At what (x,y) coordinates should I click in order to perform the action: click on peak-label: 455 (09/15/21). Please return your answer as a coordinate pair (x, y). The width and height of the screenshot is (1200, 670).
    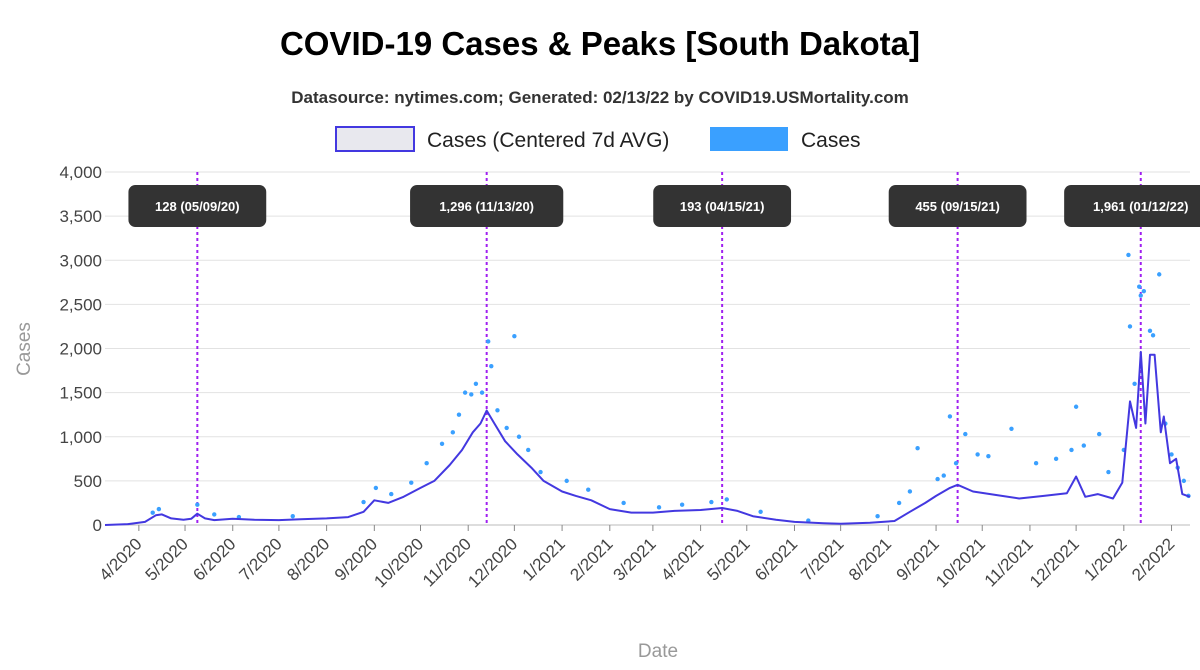
    Looking at the image, I should click on (957, 206).